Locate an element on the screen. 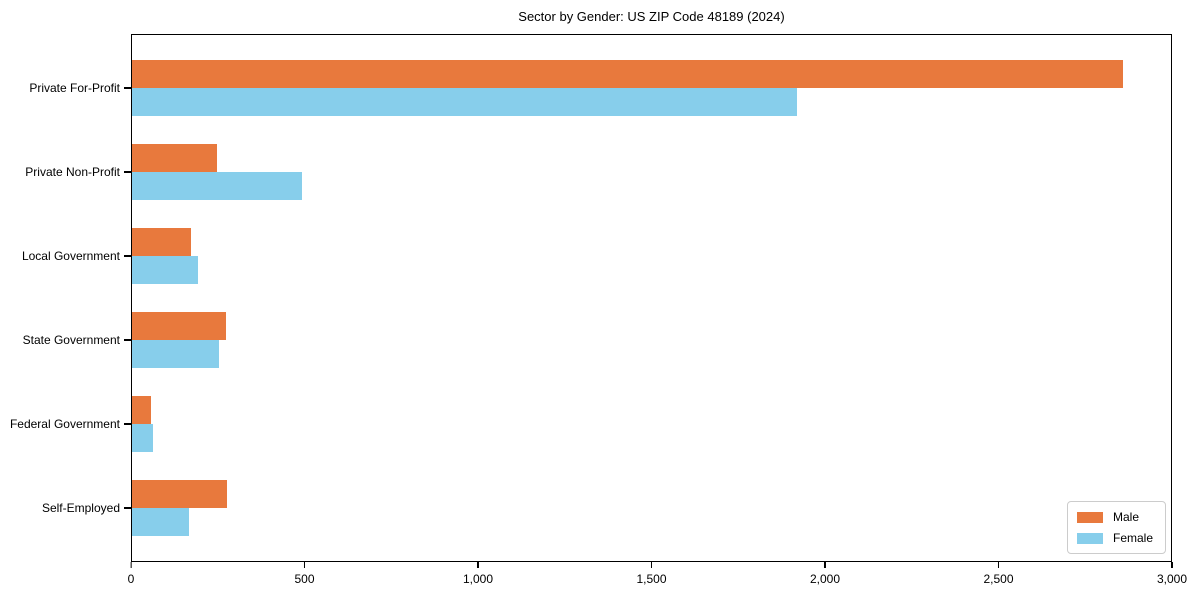 This screenshot has height=600, width=1200. x-tick-label: 1,000 is located at coordinates (478, 579).